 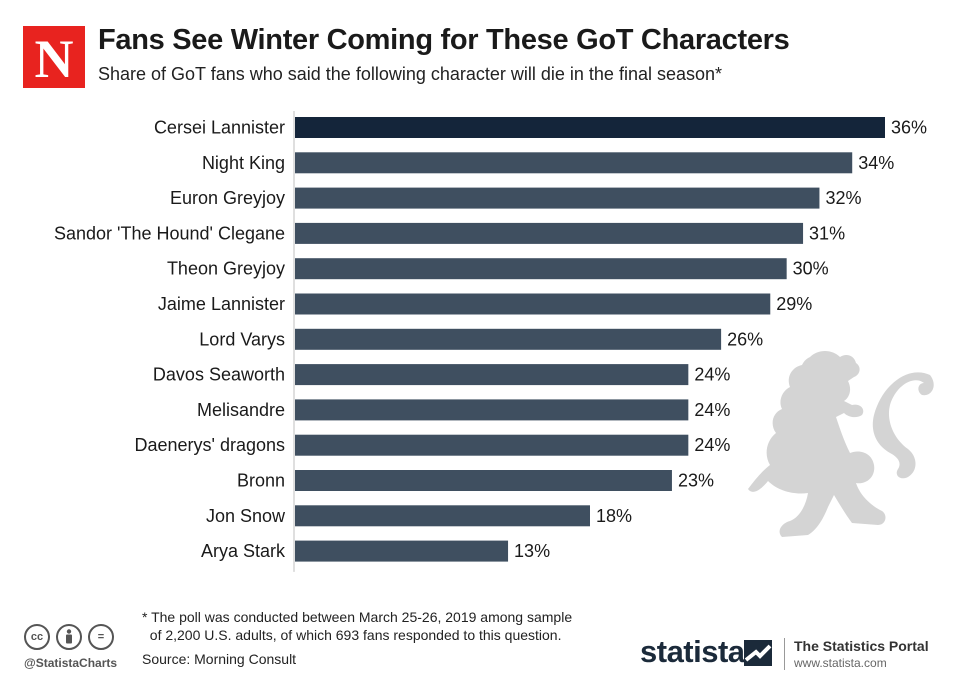 I want to click on person-icon, so click(x=69, y=636).